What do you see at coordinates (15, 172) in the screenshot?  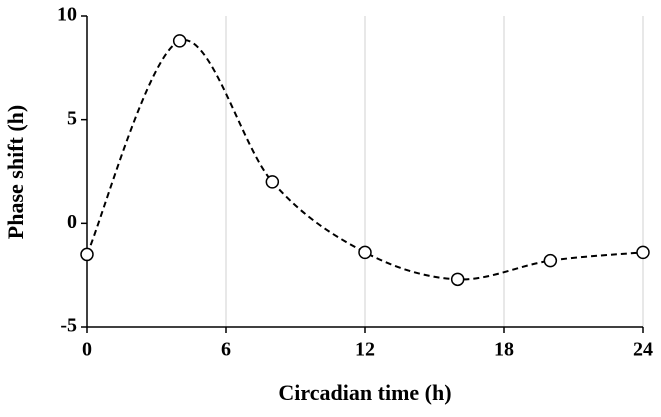 I see `y-axis-title: Phase shift (h)` at bounding box center [15, 172].